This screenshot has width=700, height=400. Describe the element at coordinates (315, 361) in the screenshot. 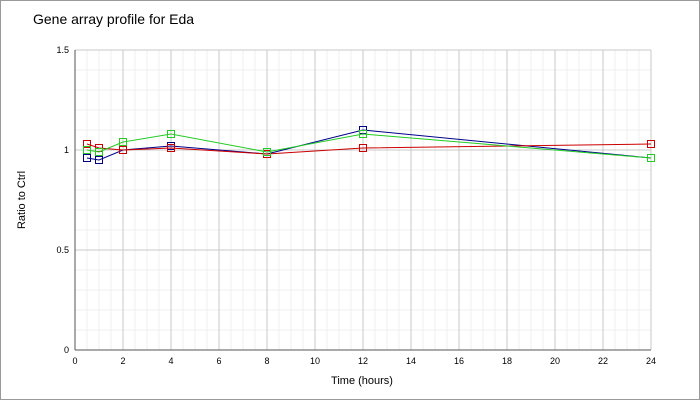

I see `x-tick-label: 10` at that location.